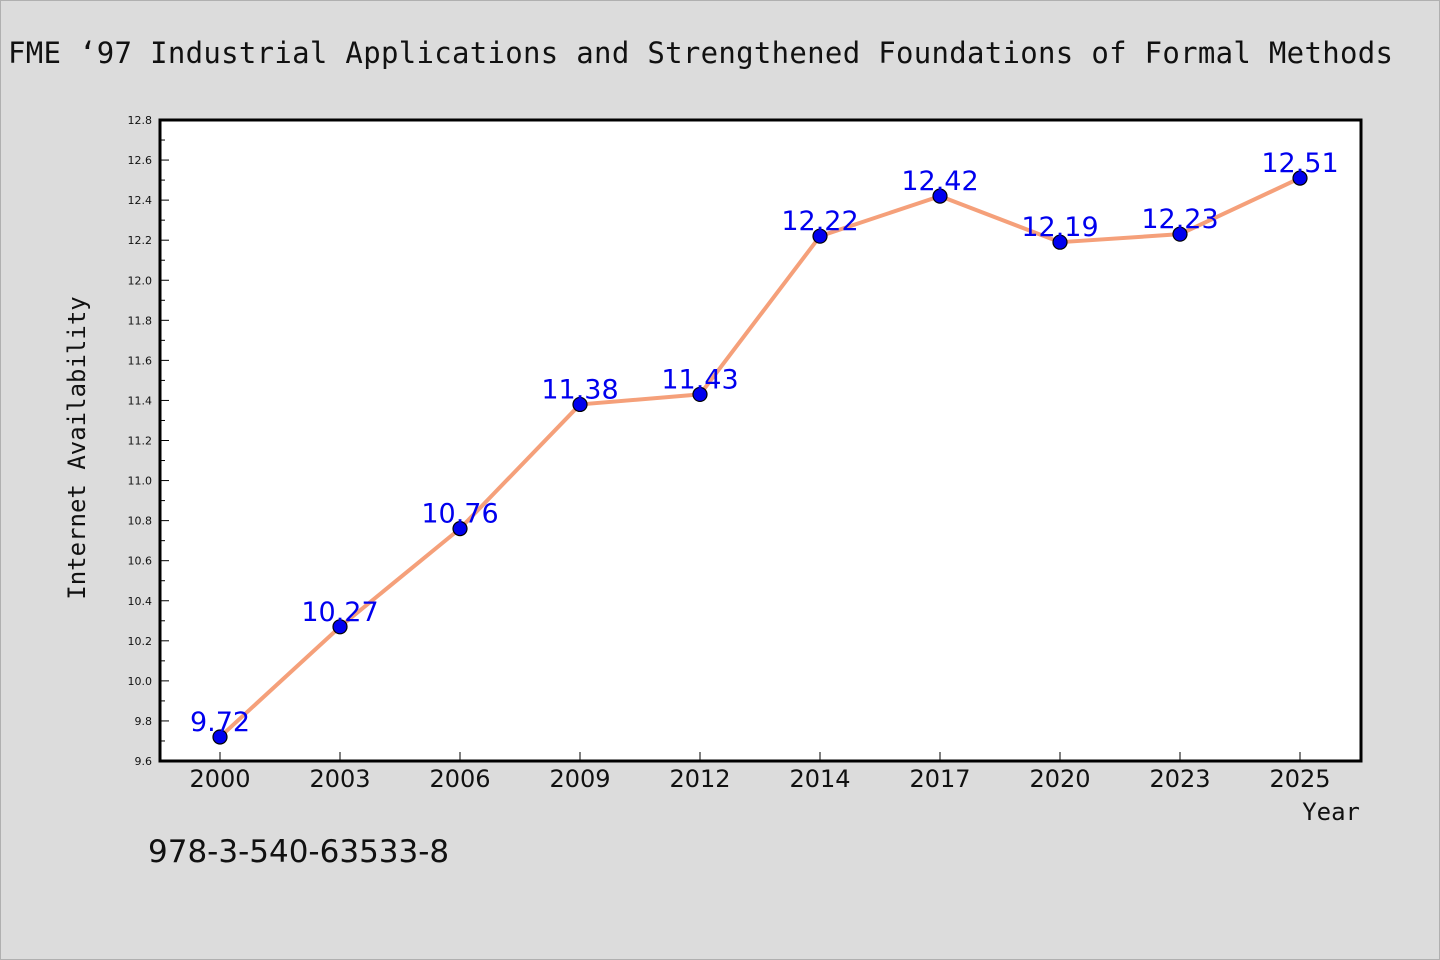 The width and height of the screenshot is (1440, 960). Describe the element at coordinates (339, 779) in the screenshot. I see `x-tick-label: 2003` at that location.